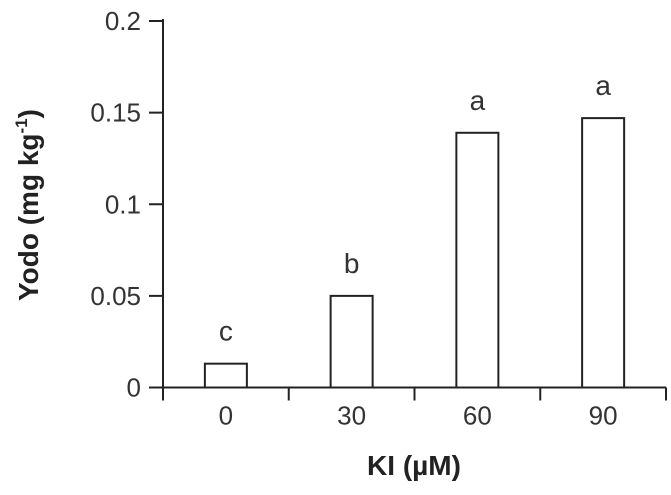  Describe the element at coordinates (414, 465) in the screenshot. I see `x-axis-label: KI (µM)` at that location.